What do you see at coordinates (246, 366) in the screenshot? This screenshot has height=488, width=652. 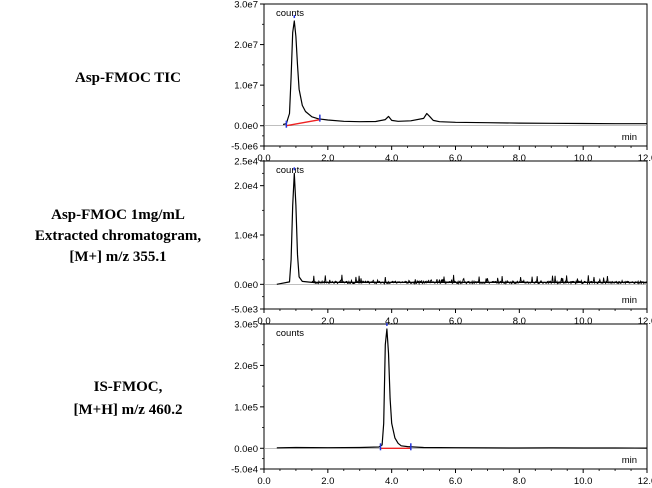 I see `y-tick-label: 2.0e5` at bounding box center [246, 366].